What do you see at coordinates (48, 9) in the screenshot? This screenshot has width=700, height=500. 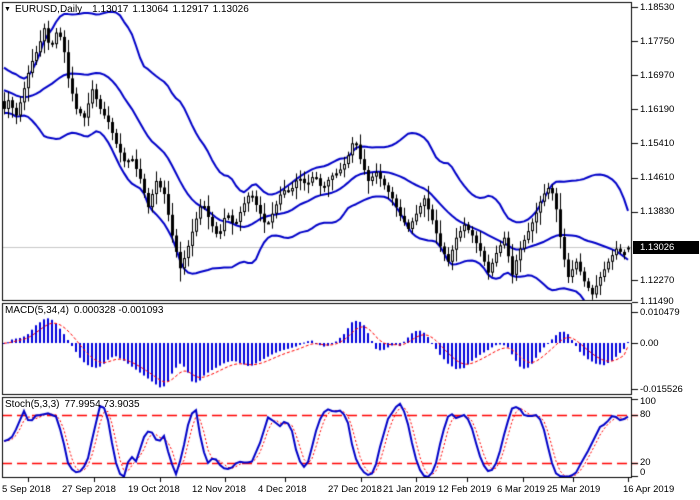 I see `symbol-period-label: EURUSD,Daily` at bounding box center [48, 9].